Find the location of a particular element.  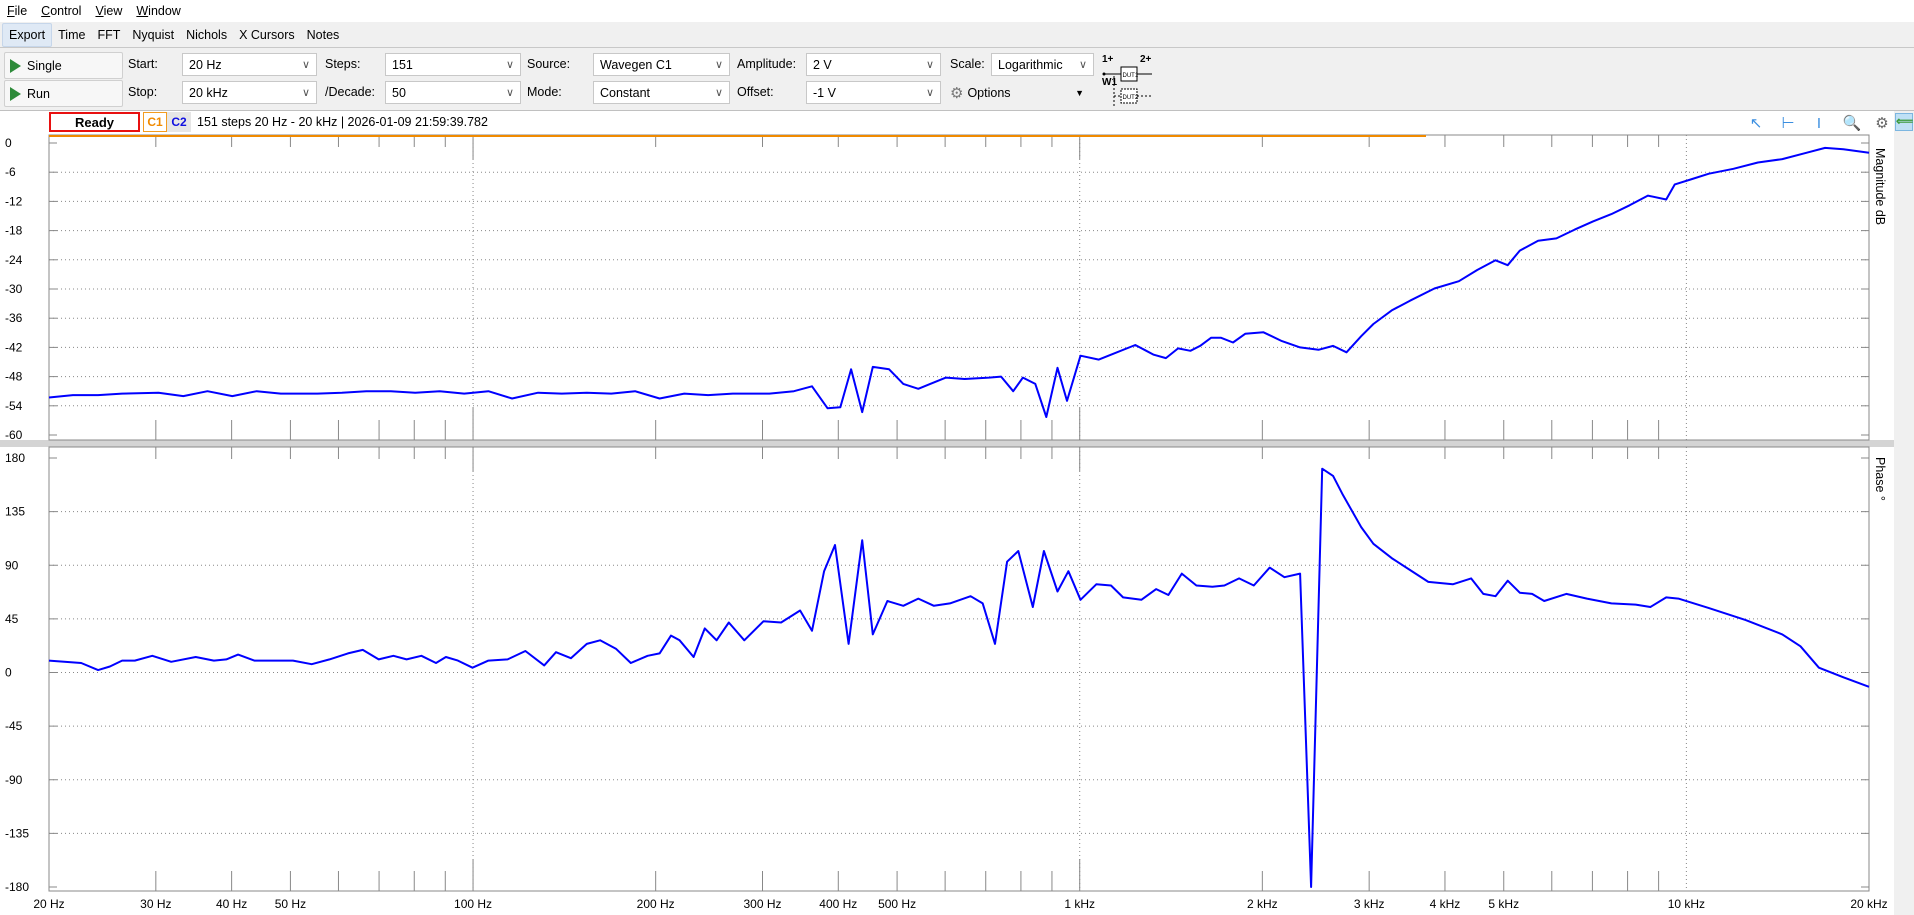

single-button: Single is located at coordinates (63, 65).